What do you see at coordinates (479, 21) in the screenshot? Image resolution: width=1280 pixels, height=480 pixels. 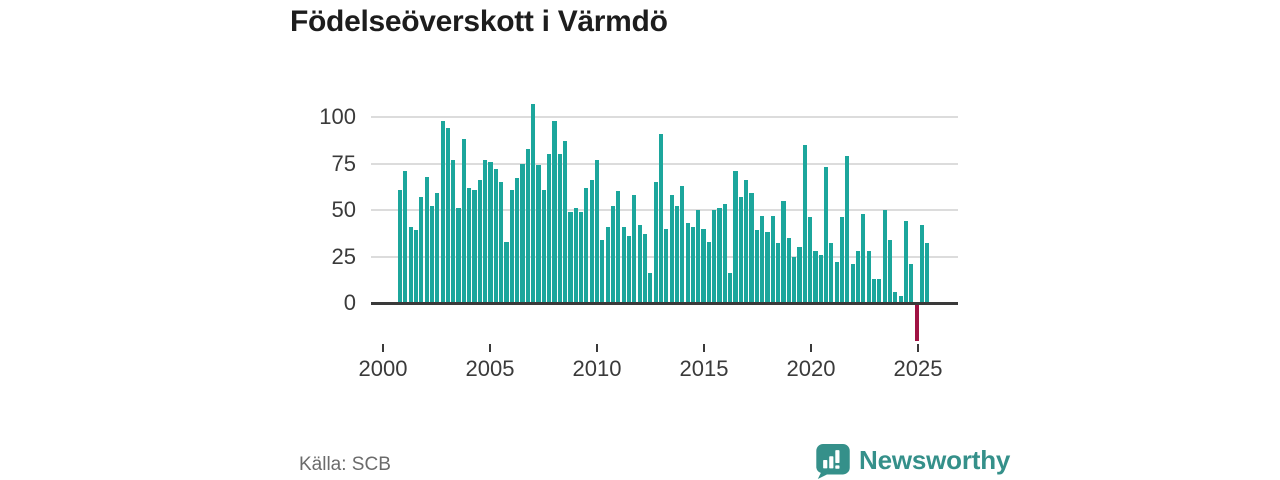 I see `chart-title: Födelseöverskott i Värmdö` at bounding box center [479, 21].